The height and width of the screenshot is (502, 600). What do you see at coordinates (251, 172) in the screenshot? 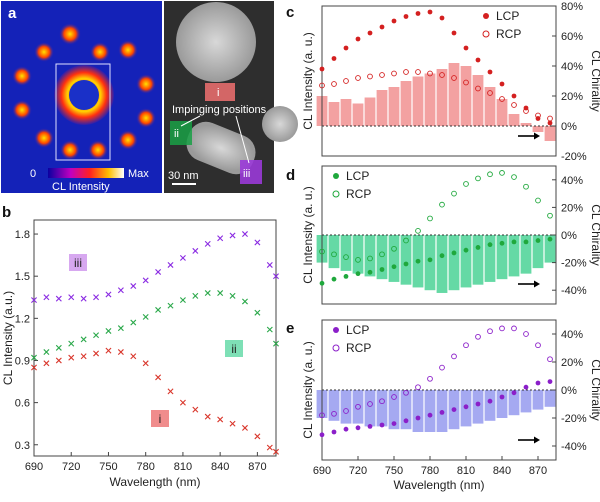
I see `position-iii-marker` at bounding box center [251, 172].